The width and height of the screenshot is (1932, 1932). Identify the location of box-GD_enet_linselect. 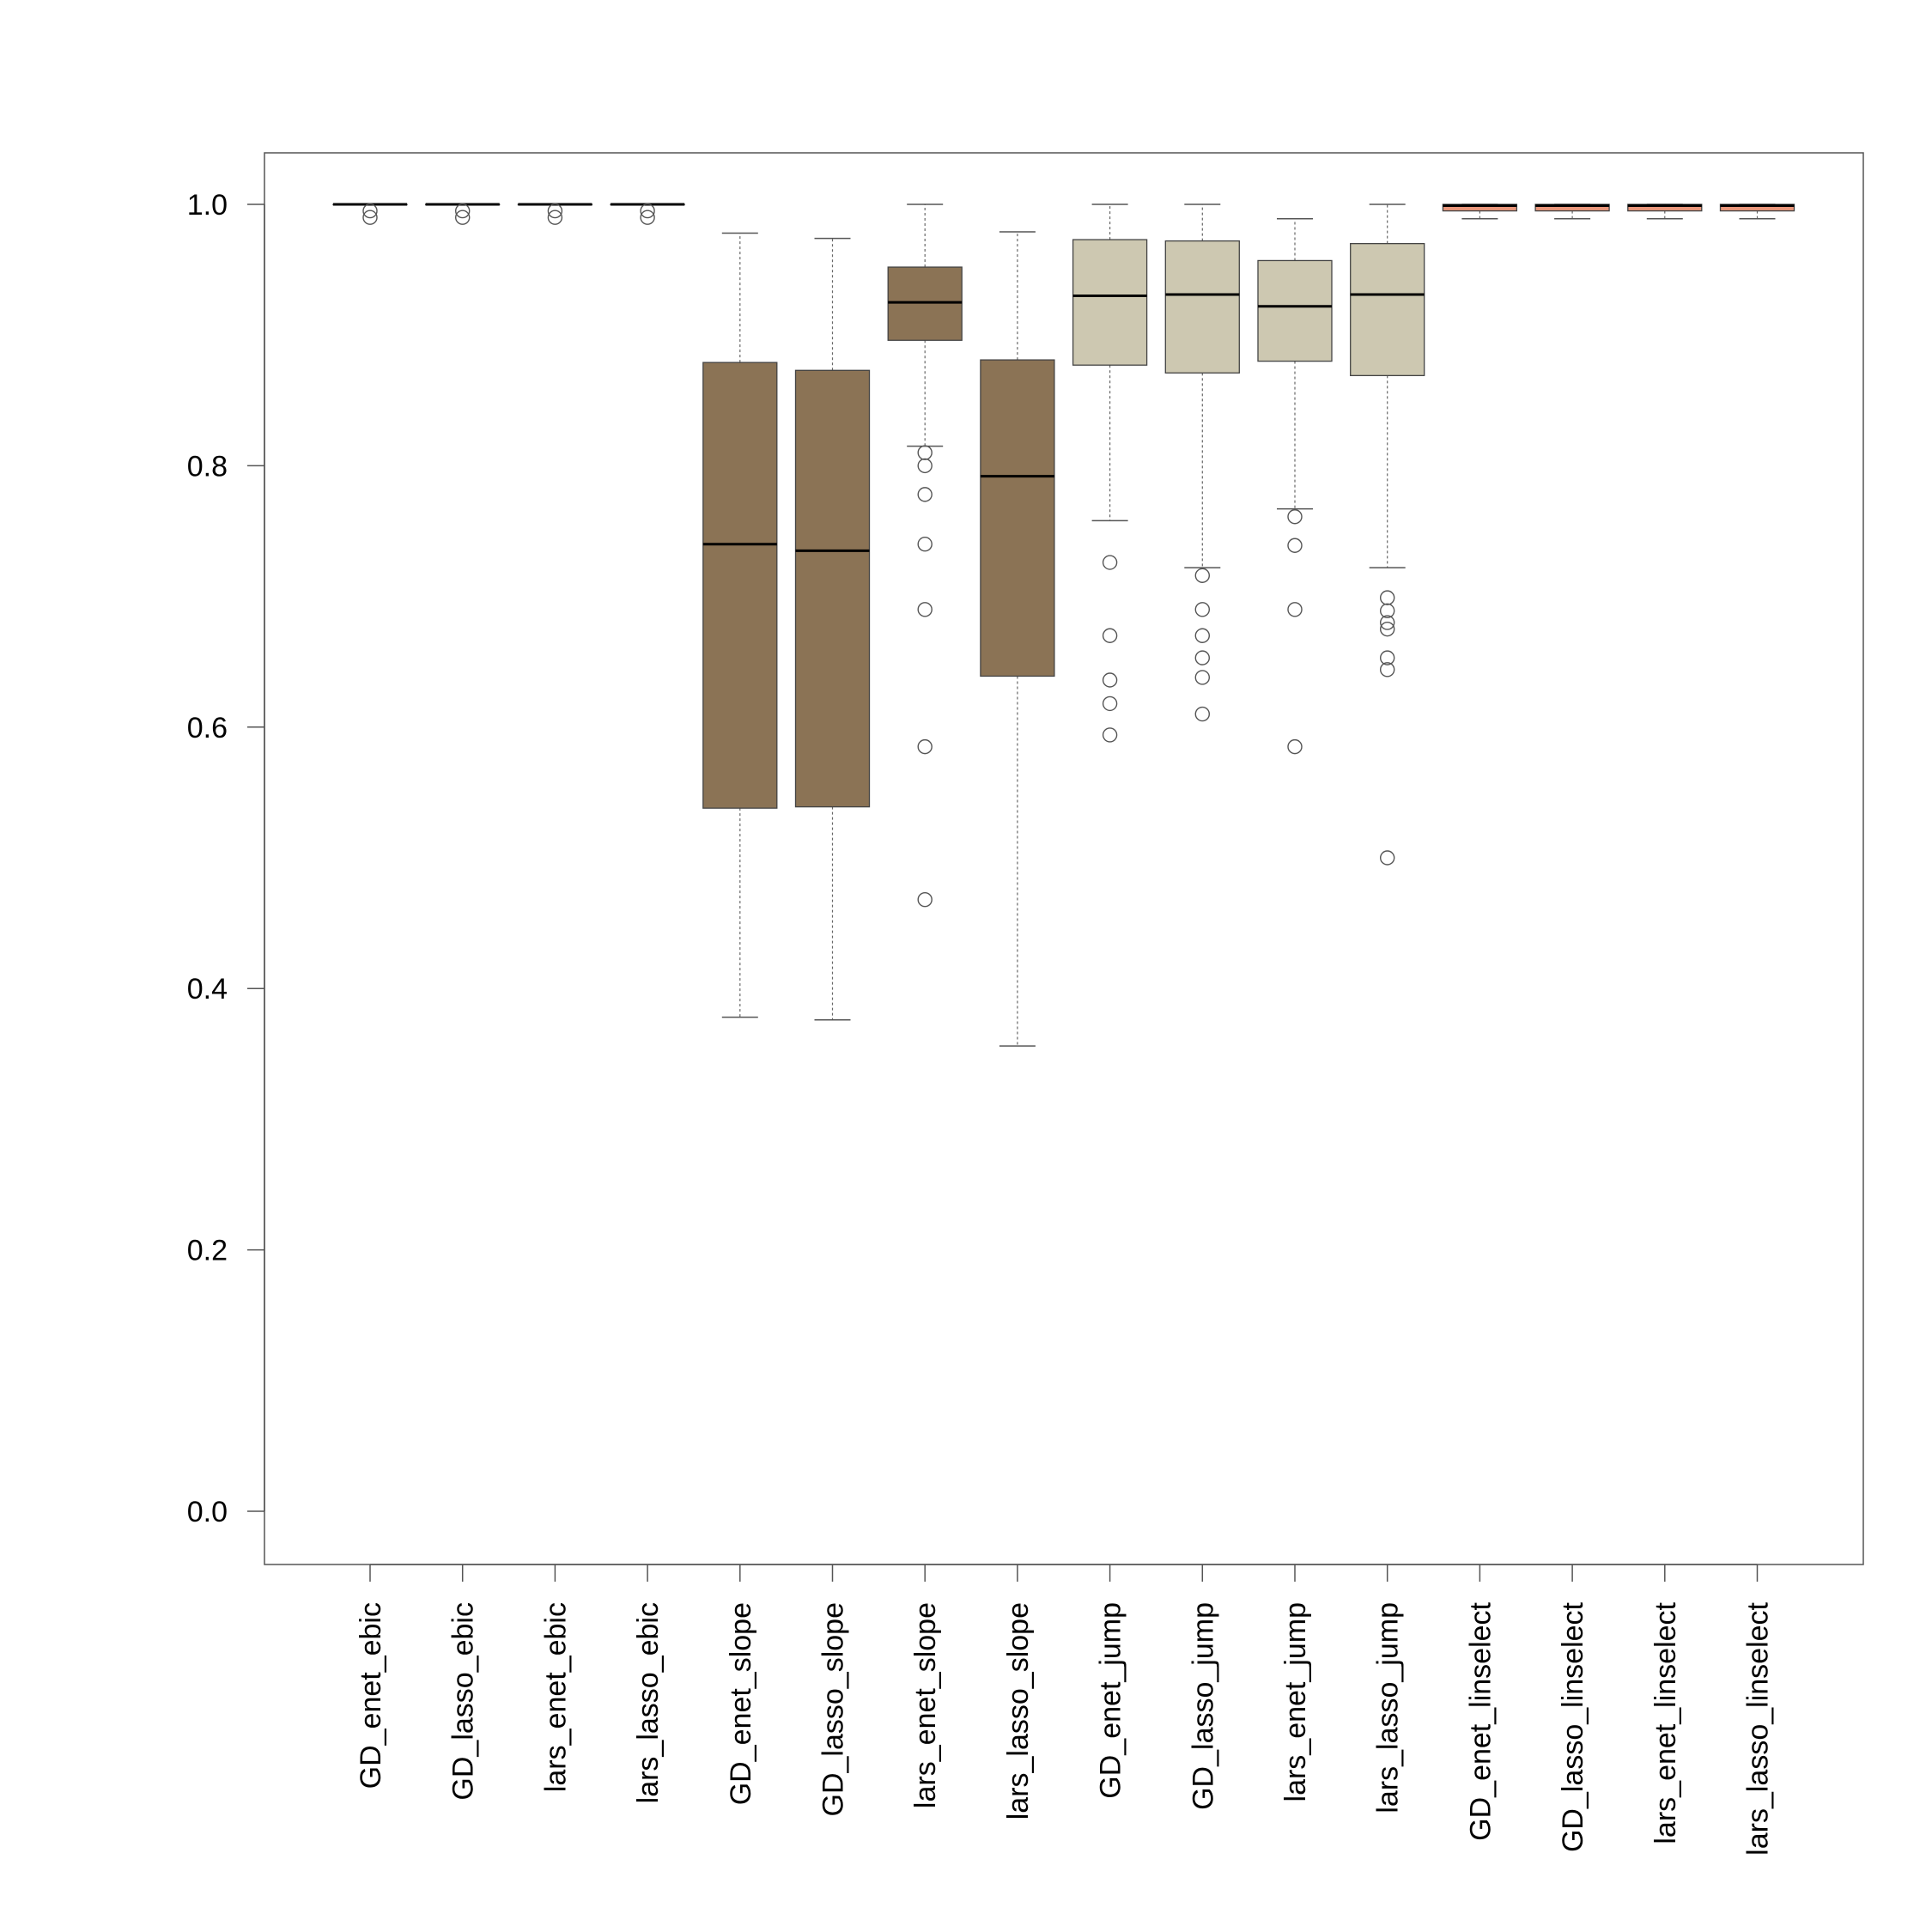
(1480, 212).